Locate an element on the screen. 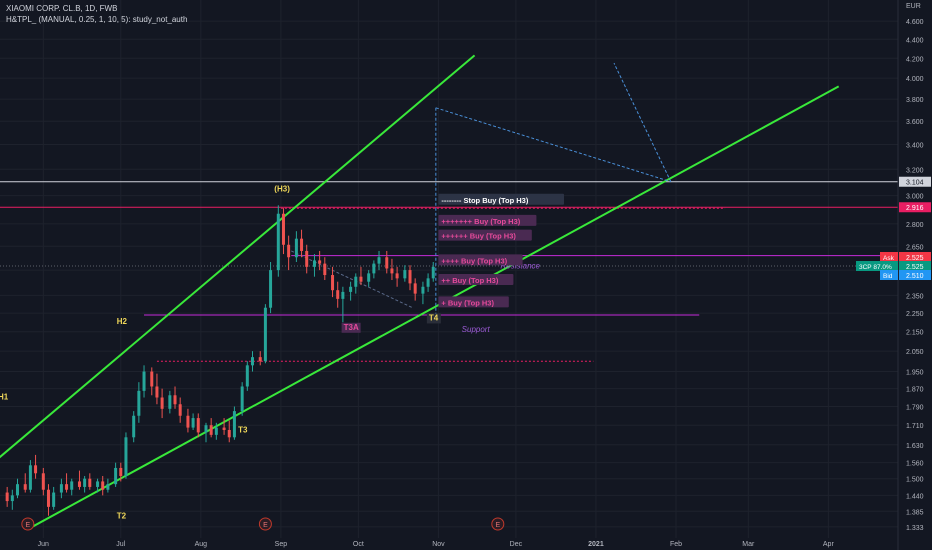 Image resolution: width=932 pixels, height=550 pixels. y-tick-label: 4.600 is located at coordinates (915, 22).